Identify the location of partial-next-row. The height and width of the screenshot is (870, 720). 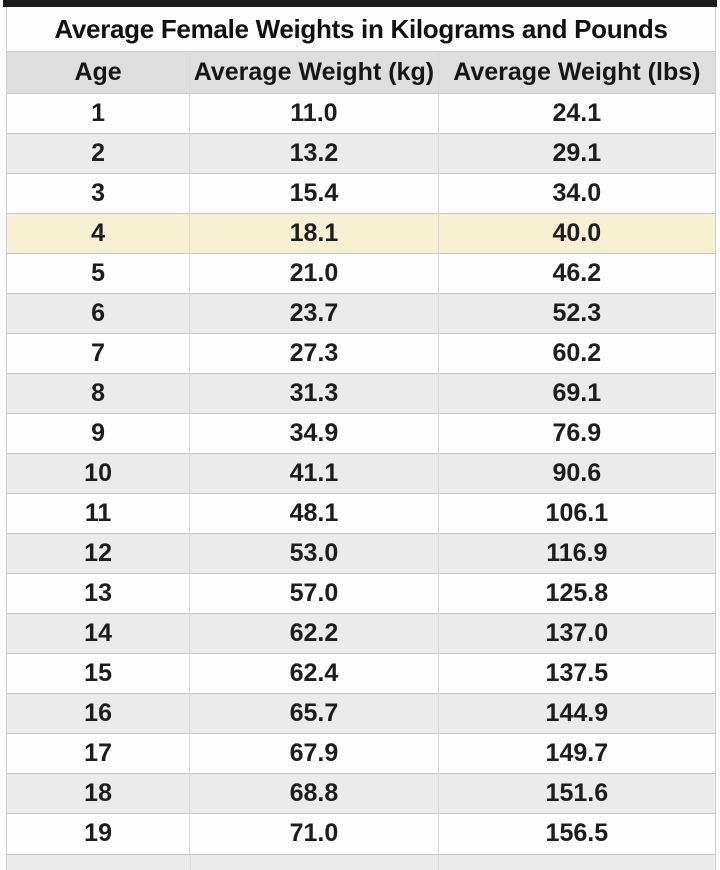
(361, 861).